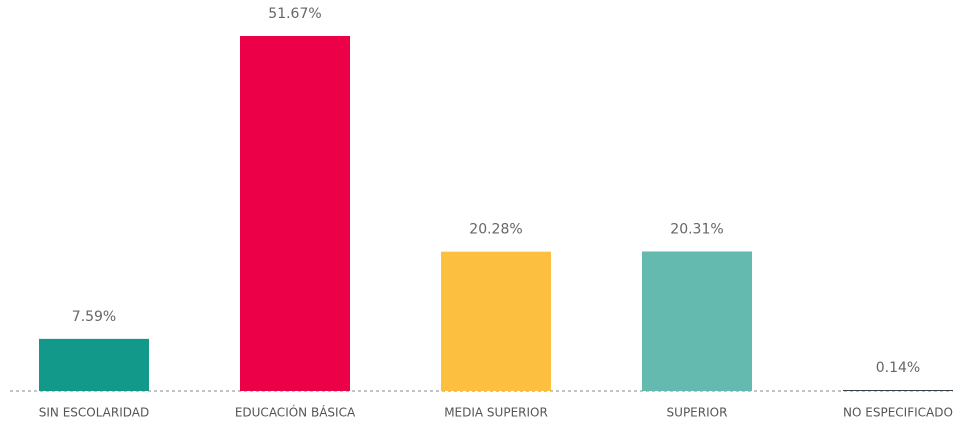 The image size is (953, 425). I want to click on x-tick-label: SIN ESCOLARIDAD, so click(94, 413).